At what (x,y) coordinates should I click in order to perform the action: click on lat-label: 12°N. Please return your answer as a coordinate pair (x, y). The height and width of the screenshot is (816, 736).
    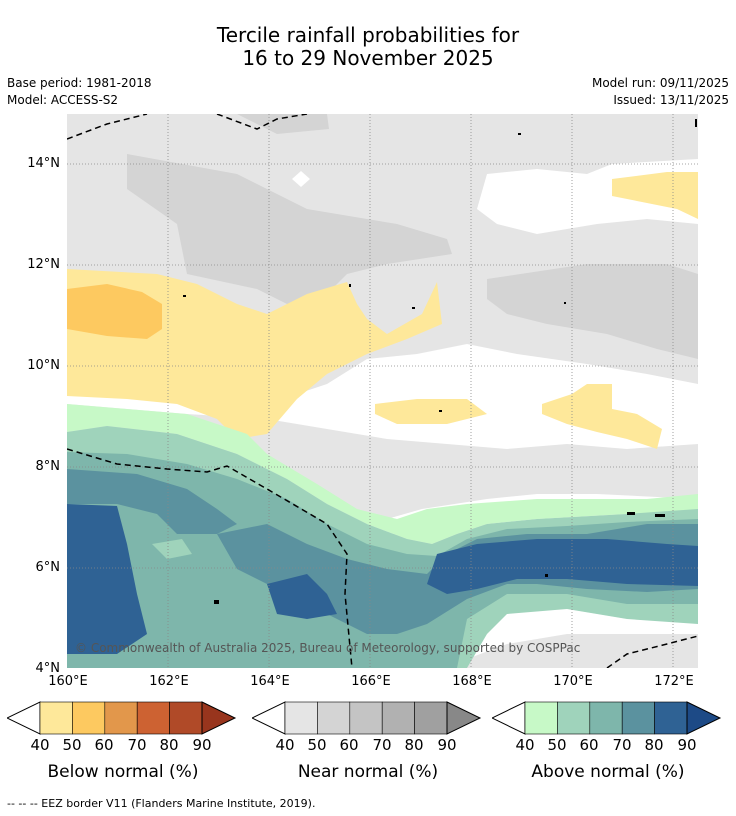
    Looking at the image, I should click on (43, 264).